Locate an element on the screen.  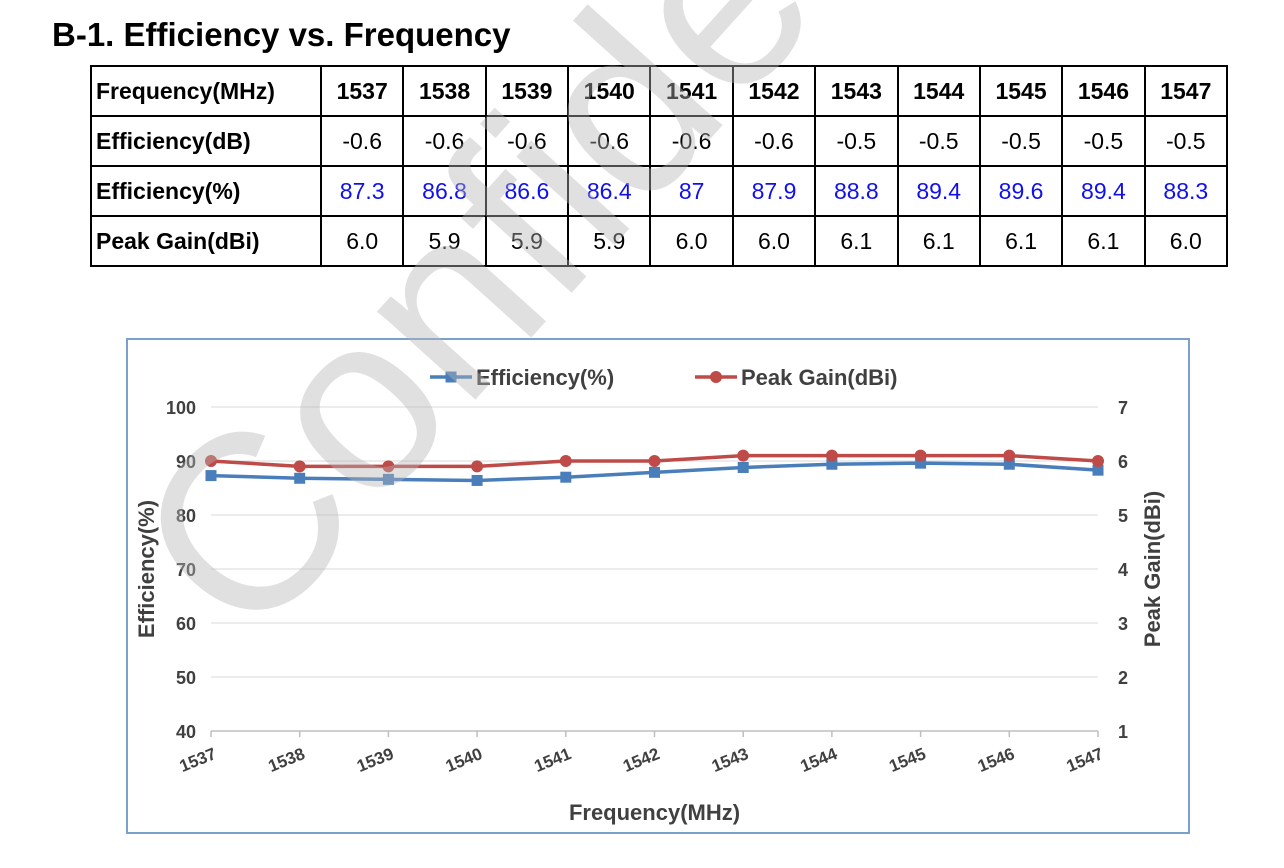
x-tick-label: 1545 is located at coordinates (907, 760).